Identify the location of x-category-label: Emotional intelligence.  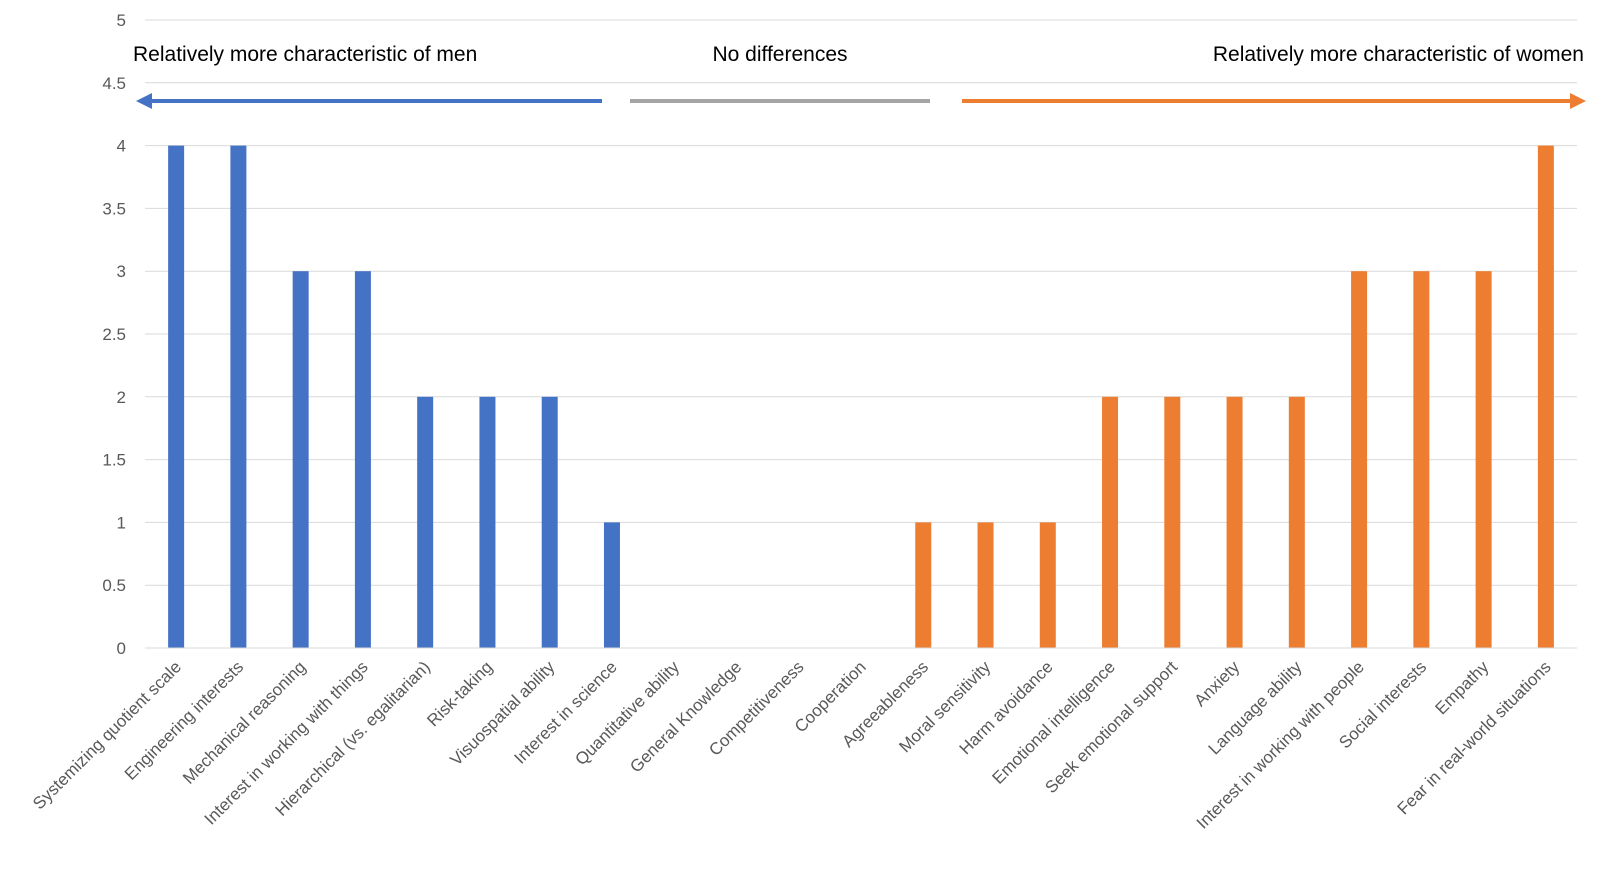
(1053, 722).